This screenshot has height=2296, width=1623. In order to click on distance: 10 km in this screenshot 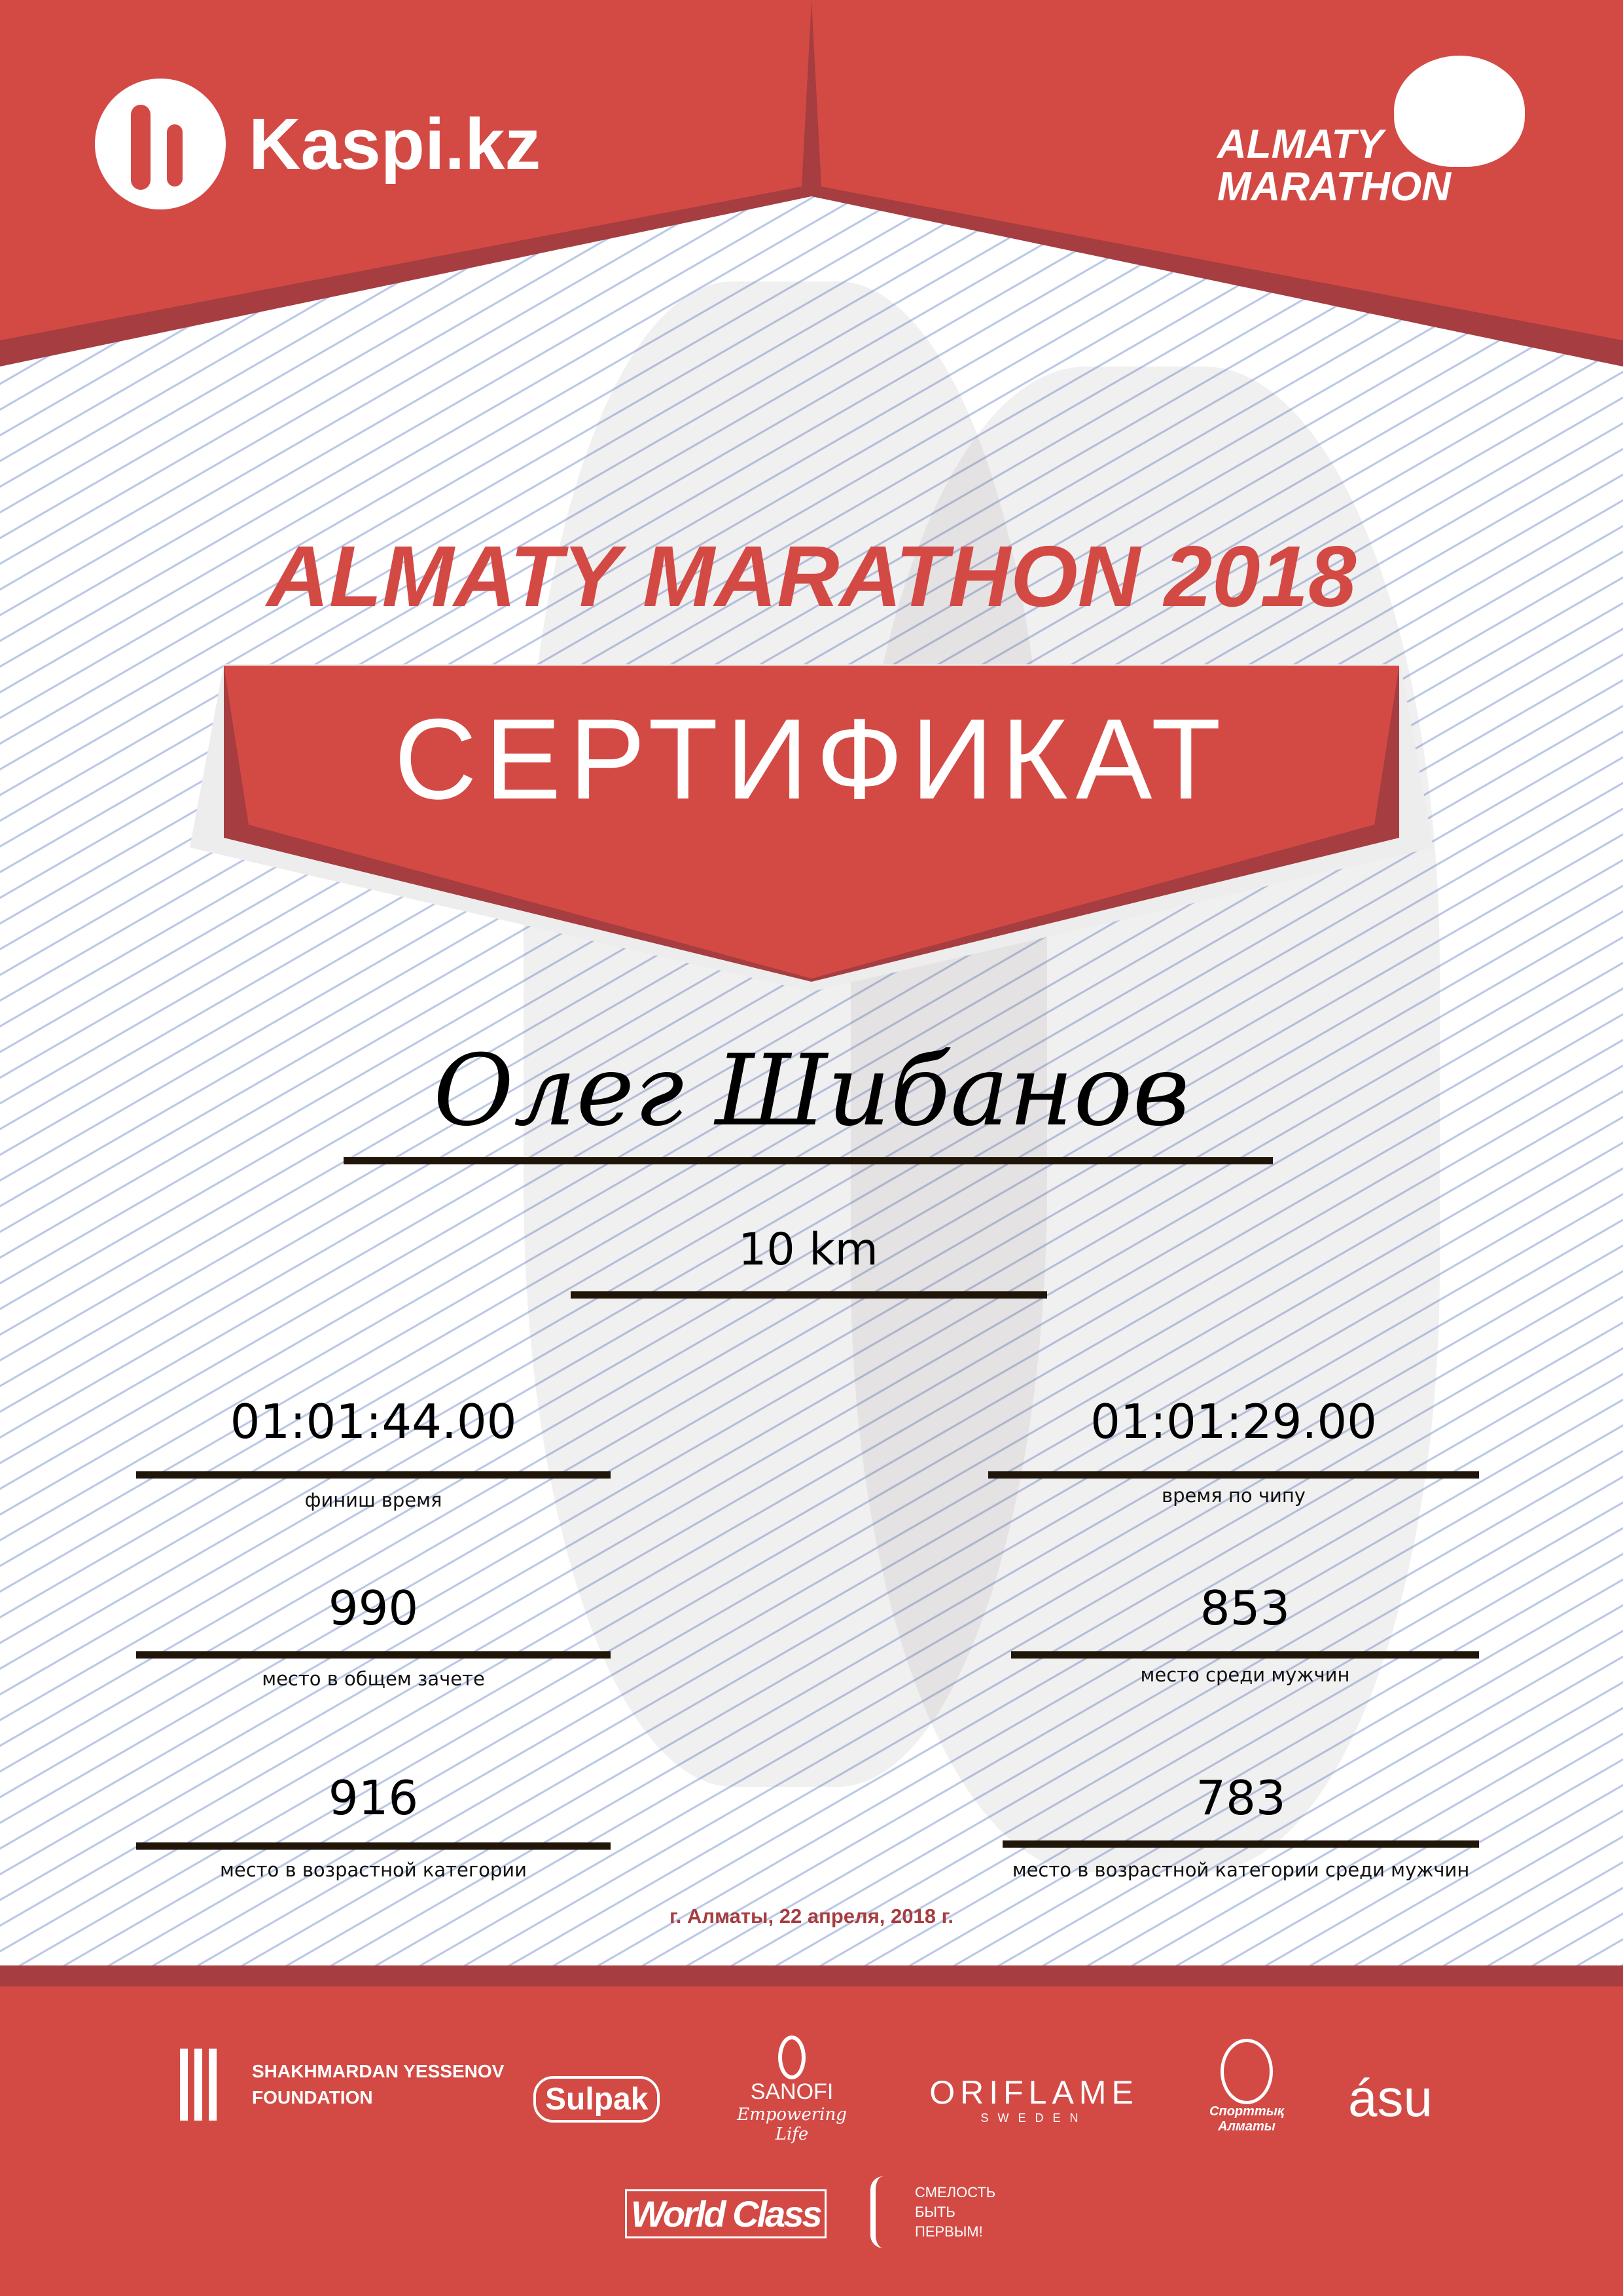, I will do `click(808, 1250)`.